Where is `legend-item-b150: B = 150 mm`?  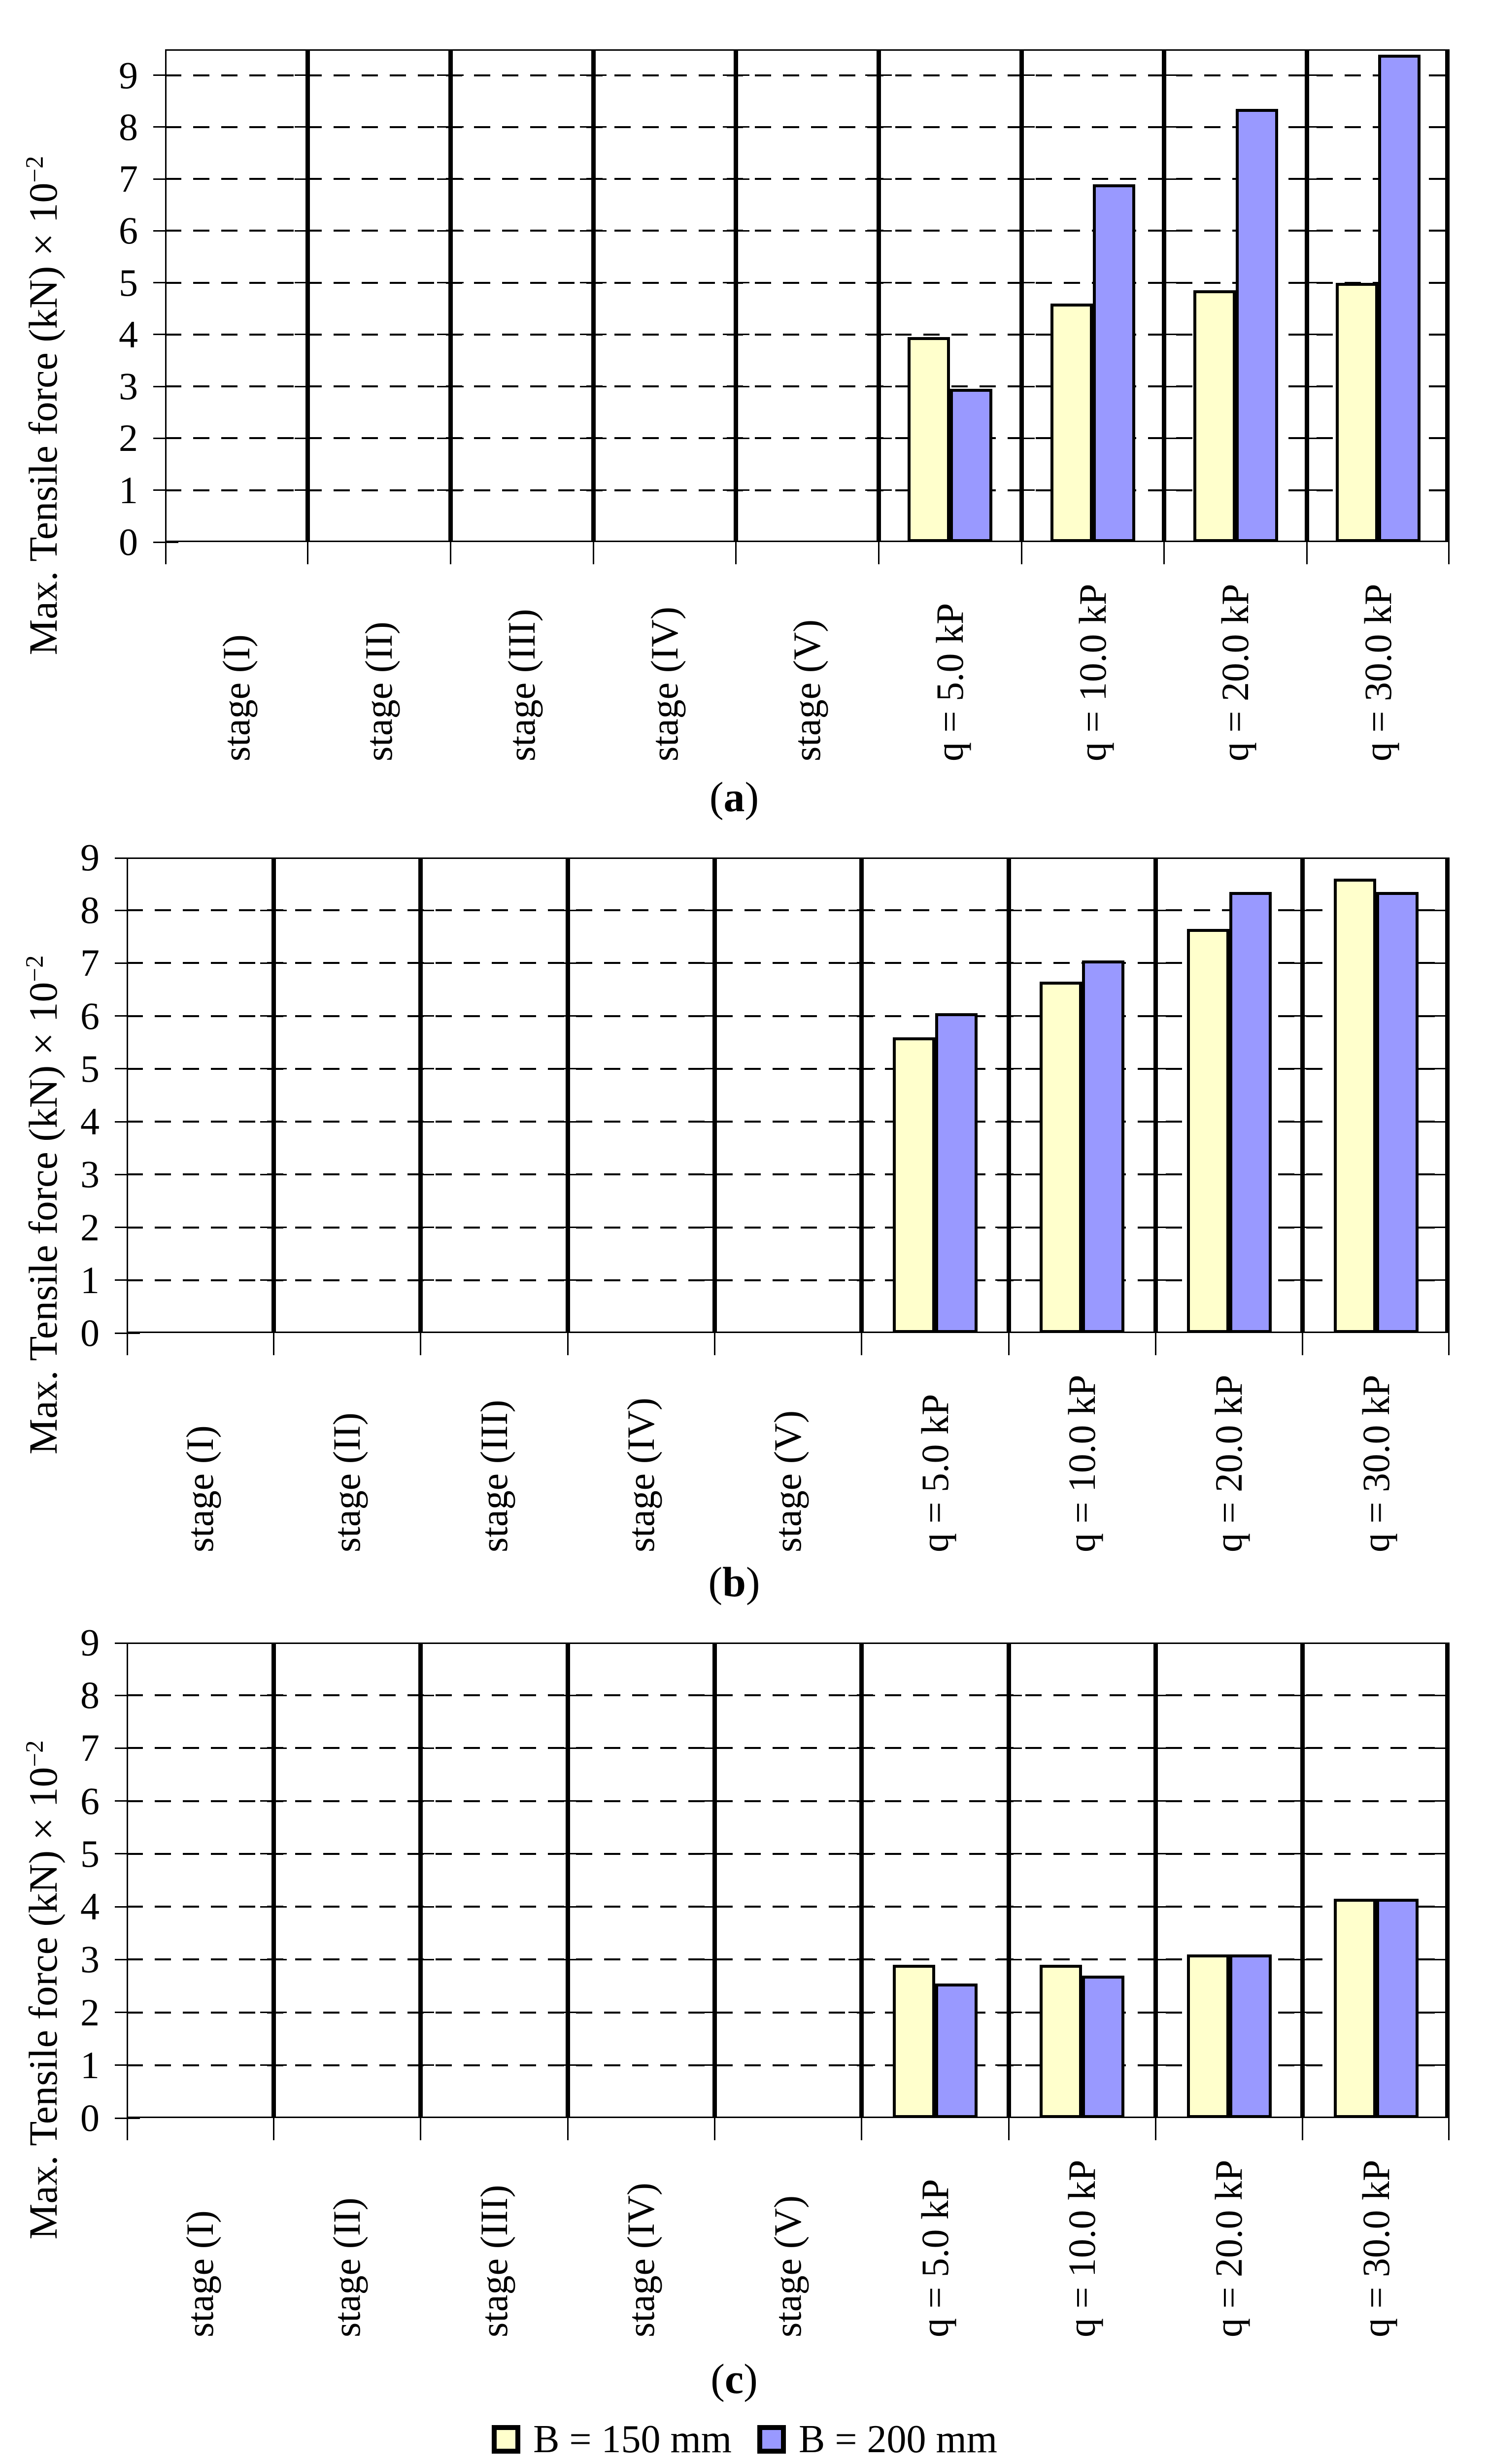
legend-item-b150: B = 150 mm is located at coordinates (612, 2439).